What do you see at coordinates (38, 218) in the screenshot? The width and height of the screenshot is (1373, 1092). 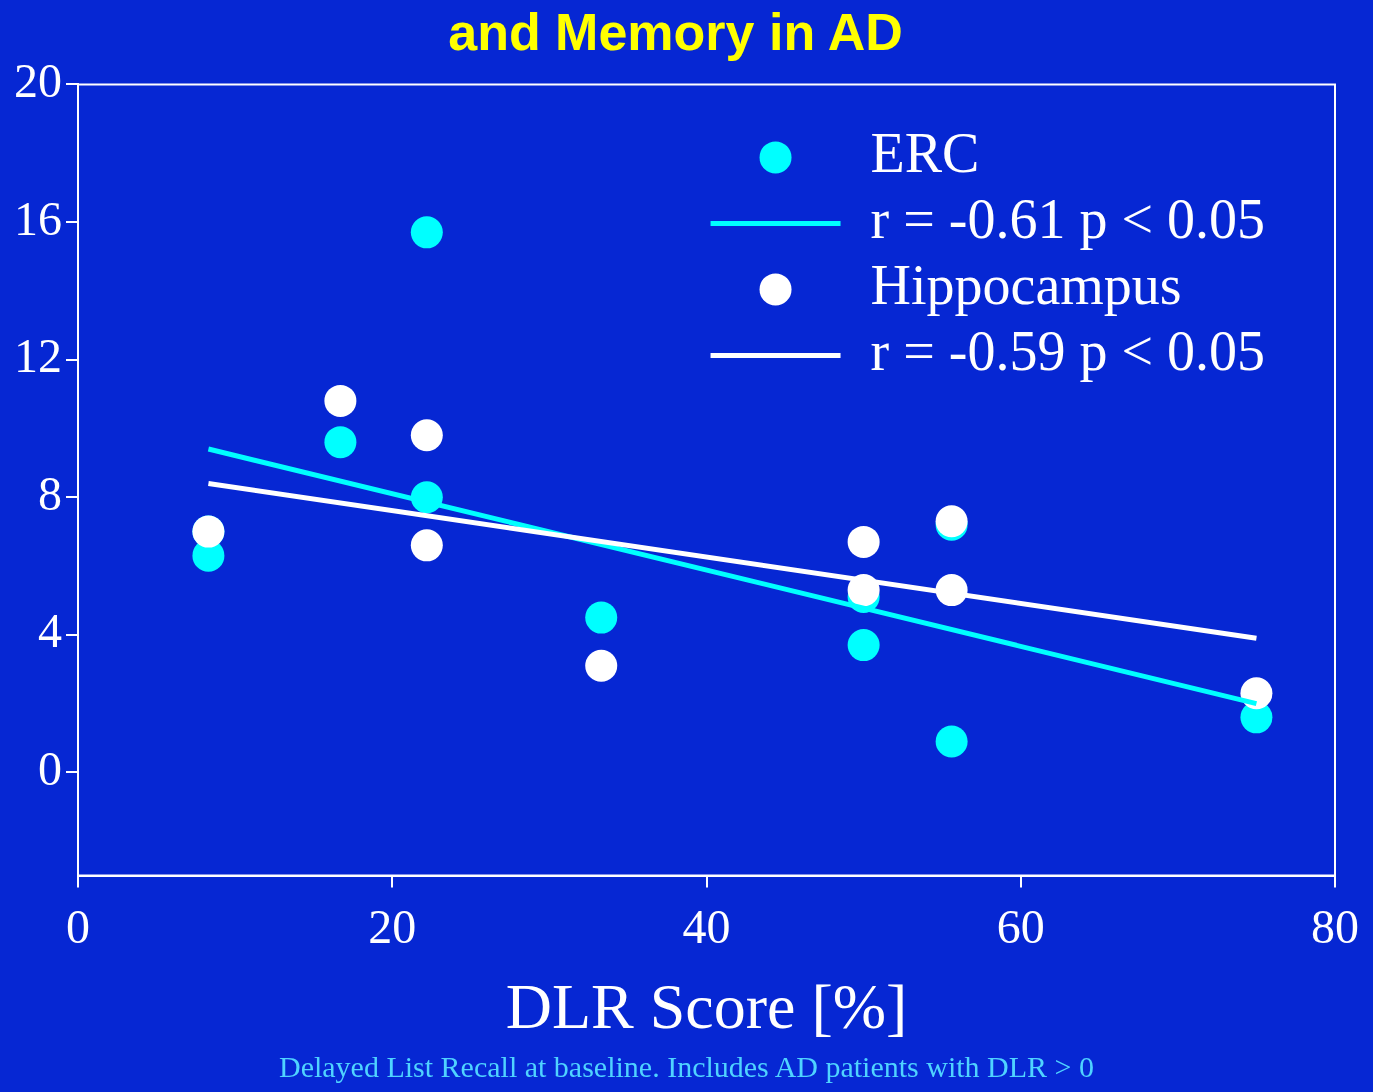 I see `y-tick-label: 16` at bounding box center [38, 218].